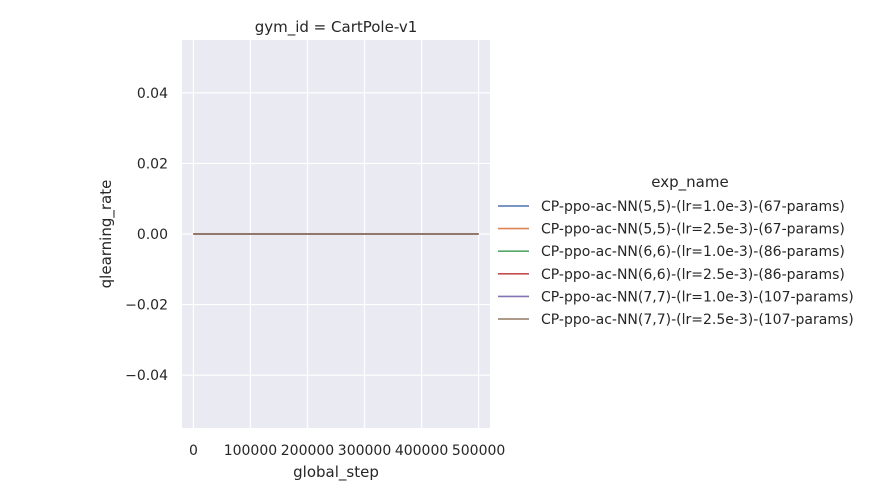  Describe the element at coordinates (336, 27) in the screenshot. I see `chart-title: gym_id = CartPole-v1` at that location.